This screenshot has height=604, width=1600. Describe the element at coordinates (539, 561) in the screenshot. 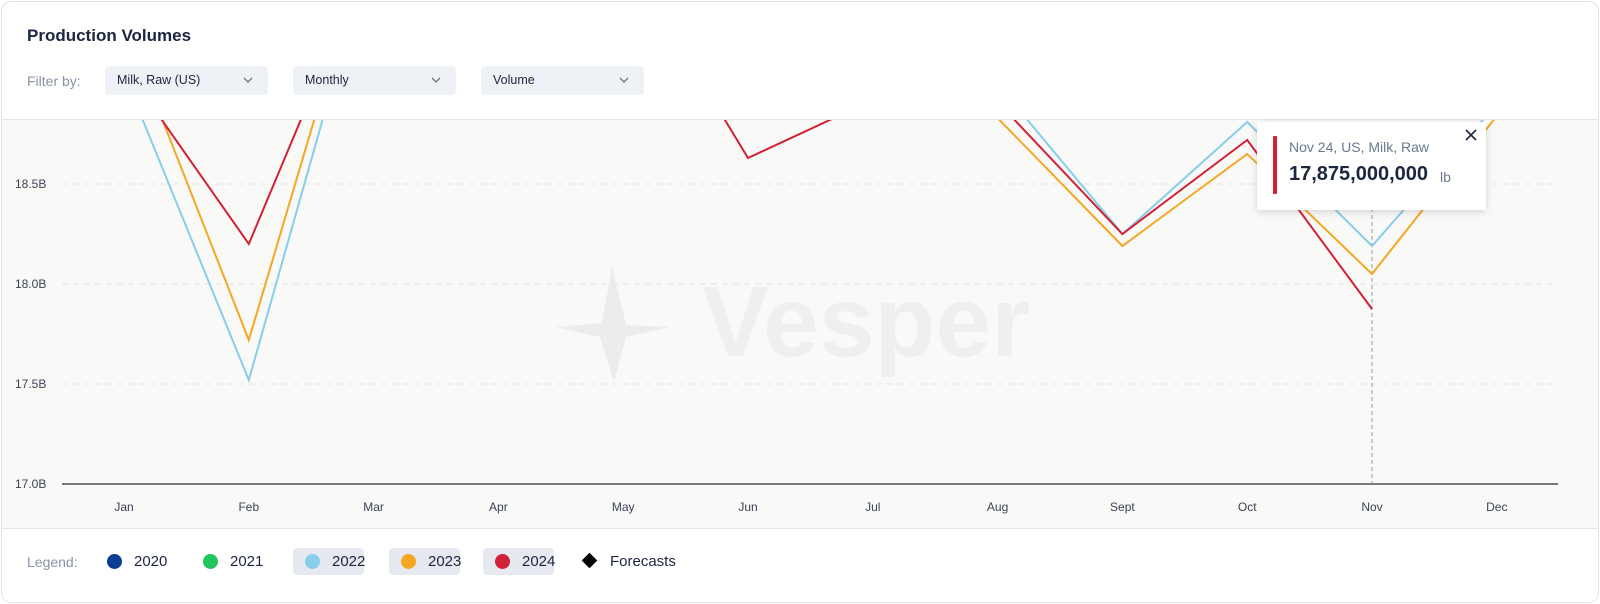

I see `legend-item-label: 2024` at that location.